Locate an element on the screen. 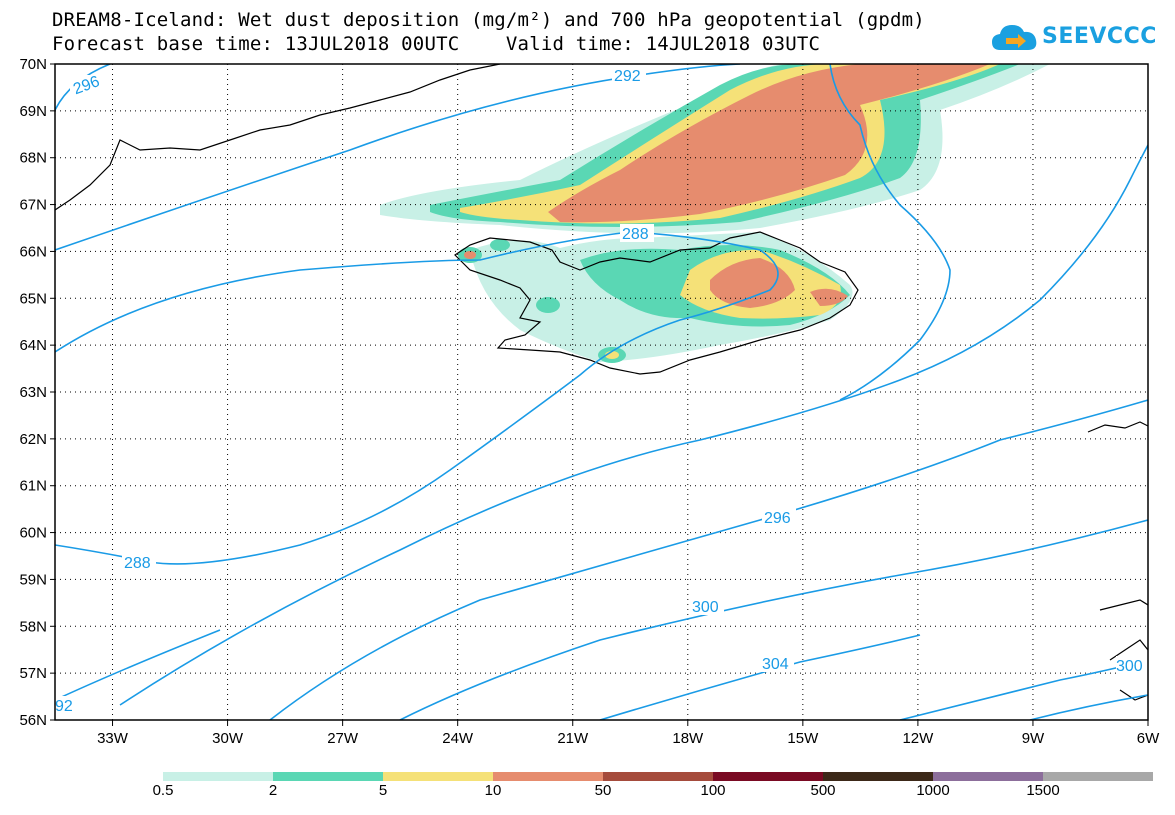  lat-tick-label: 61N is located at coordinates (33, 486).